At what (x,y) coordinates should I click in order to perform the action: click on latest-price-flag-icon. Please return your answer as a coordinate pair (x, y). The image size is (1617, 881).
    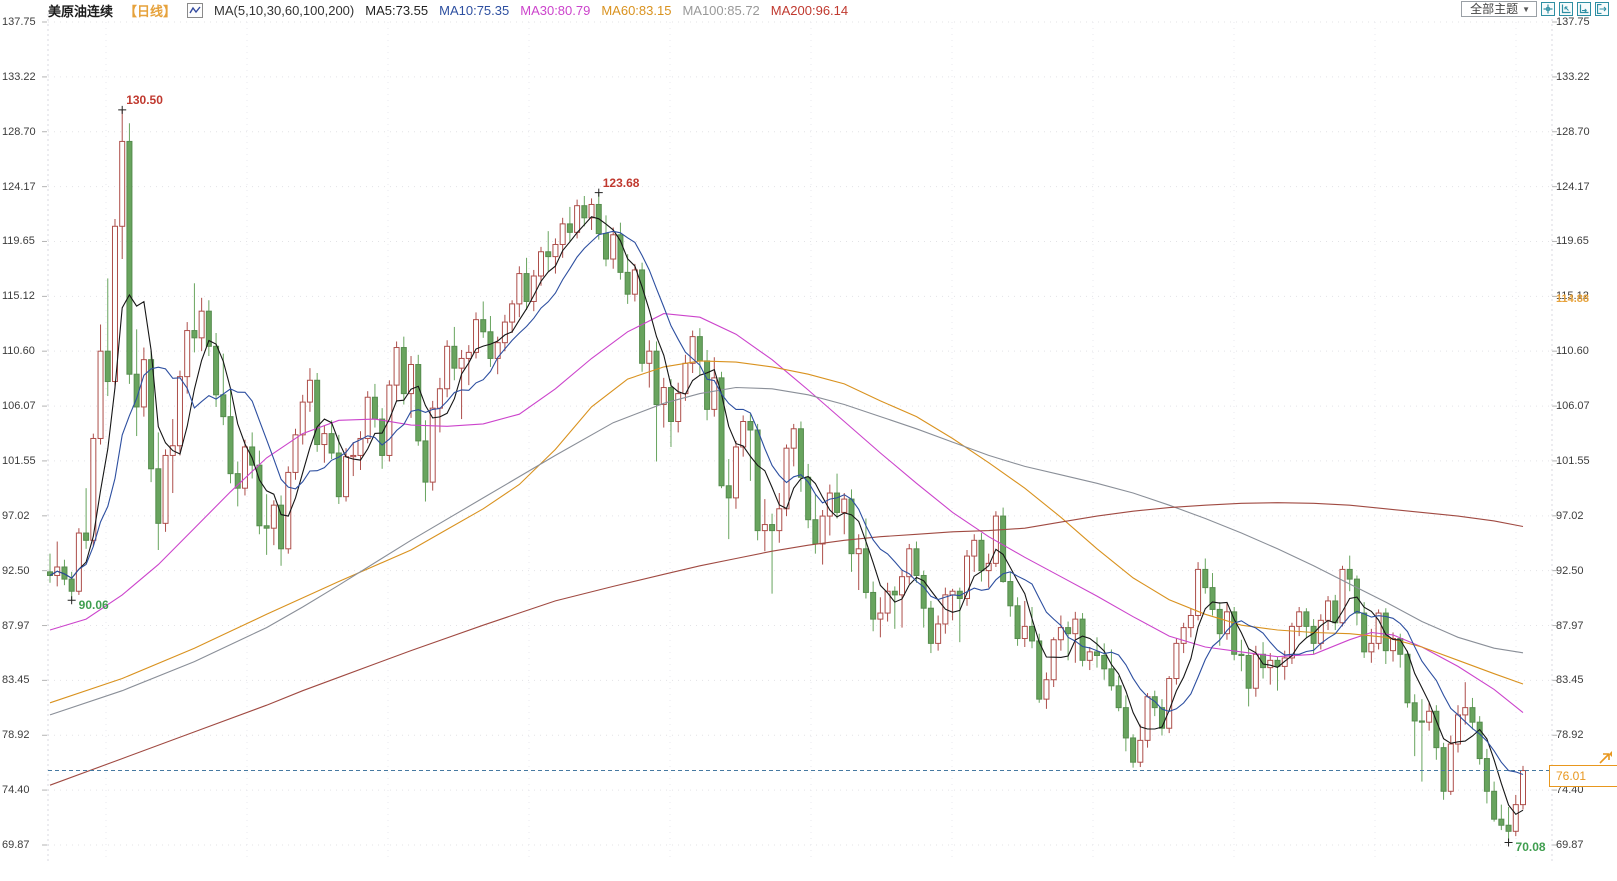
    Looking at the image, I should click on (1605, 760).